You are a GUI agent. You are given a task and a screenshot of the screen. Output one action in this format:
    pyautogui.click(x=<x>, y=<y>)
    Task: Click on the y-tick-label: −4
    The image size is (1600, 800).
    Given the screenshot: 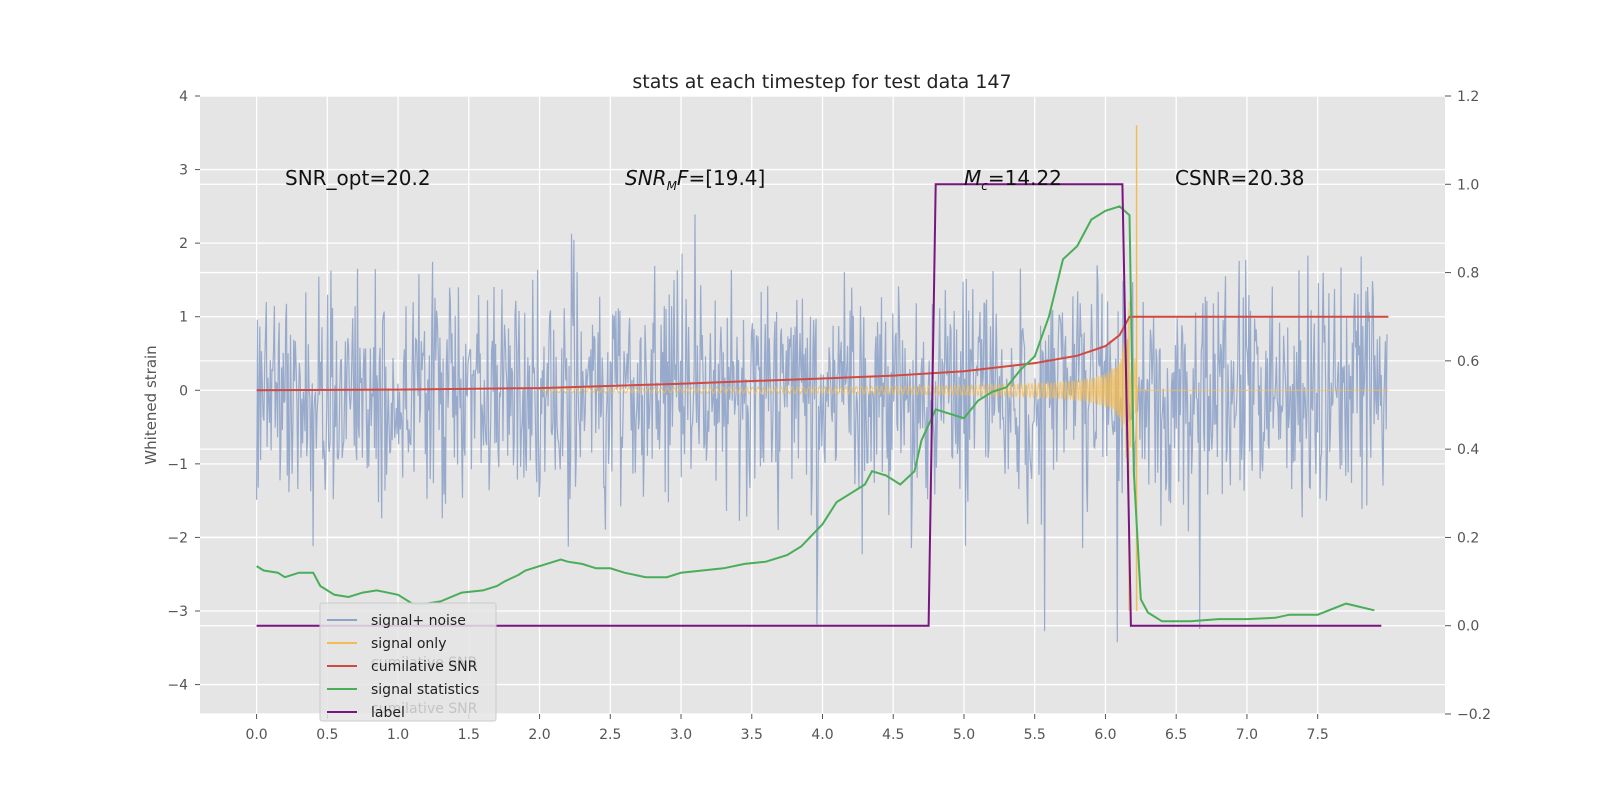 What is the action you would take?
    pyautogui.click(x=177, y=686)
    